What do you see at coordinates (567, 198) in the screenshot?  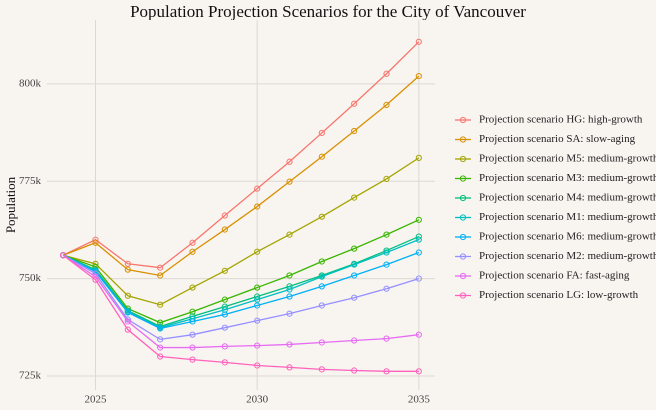 I see `legend-label: Projection scenario M4: medium-growth` at bounding box center [567, 198].